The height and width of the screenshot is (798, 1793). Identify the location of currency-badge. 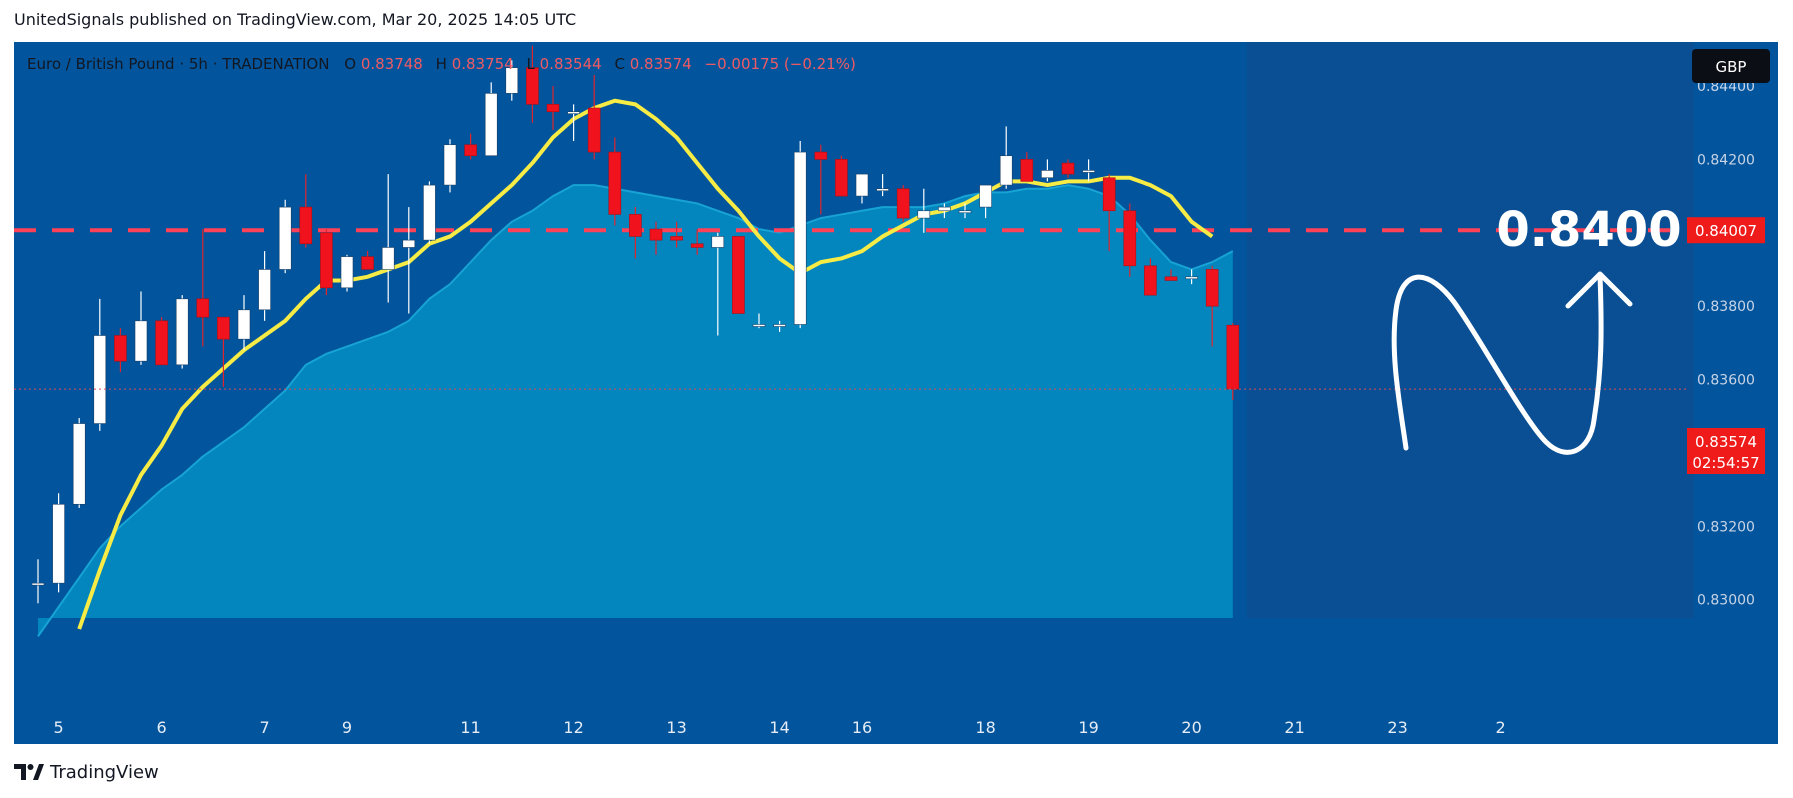
(1731, 66).